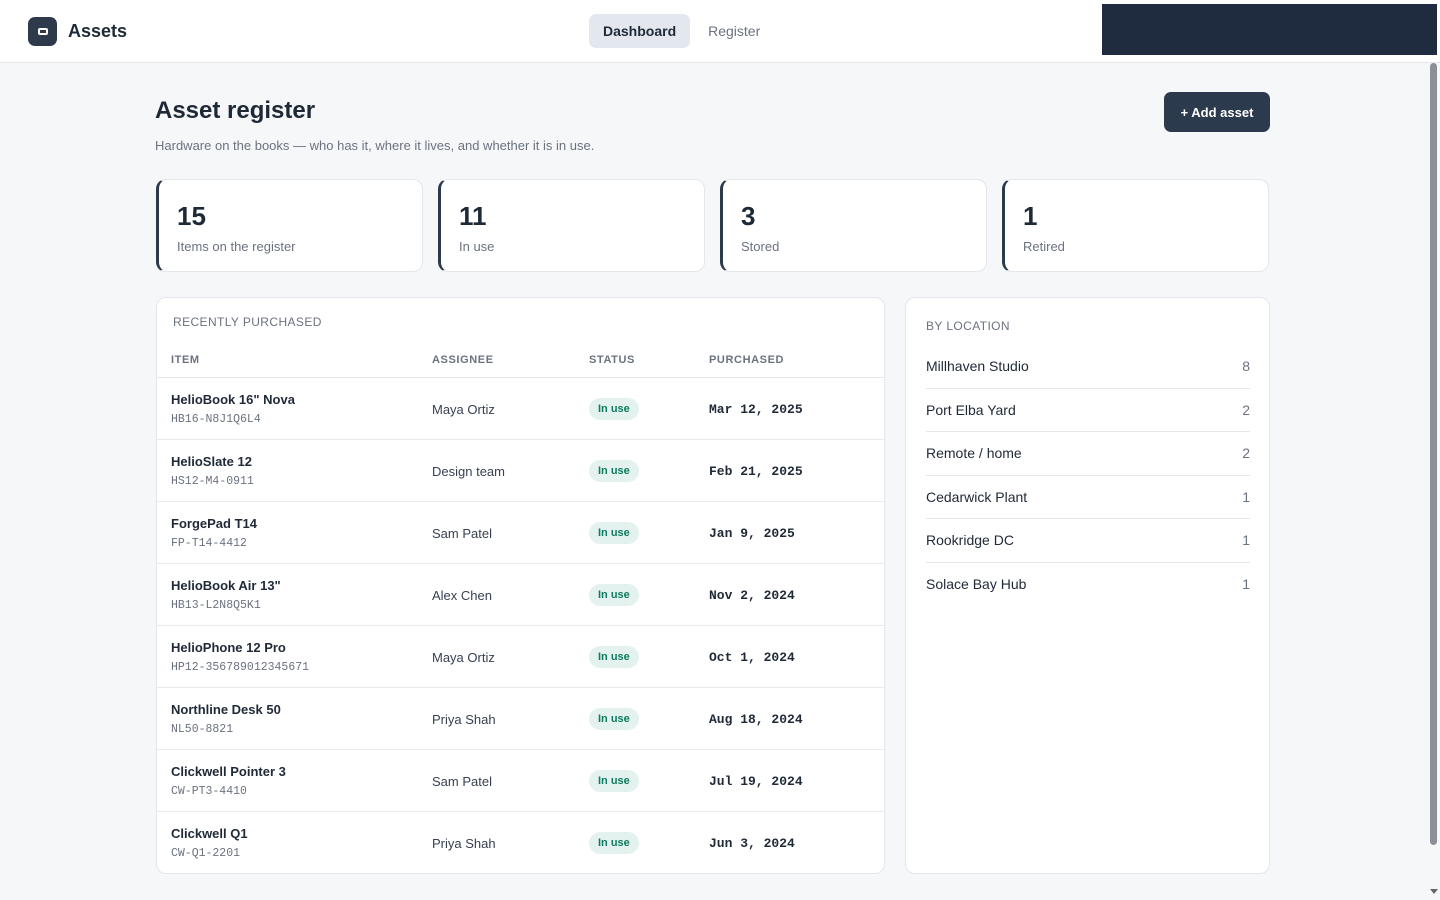  I want to click on location-item: Solace Bay Hub 1, so click(1088, 585).